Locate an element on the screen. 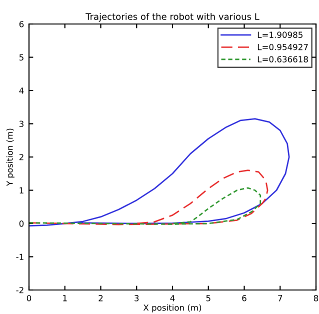  y-tick-label: 0 is located at coordinates (21, 223).